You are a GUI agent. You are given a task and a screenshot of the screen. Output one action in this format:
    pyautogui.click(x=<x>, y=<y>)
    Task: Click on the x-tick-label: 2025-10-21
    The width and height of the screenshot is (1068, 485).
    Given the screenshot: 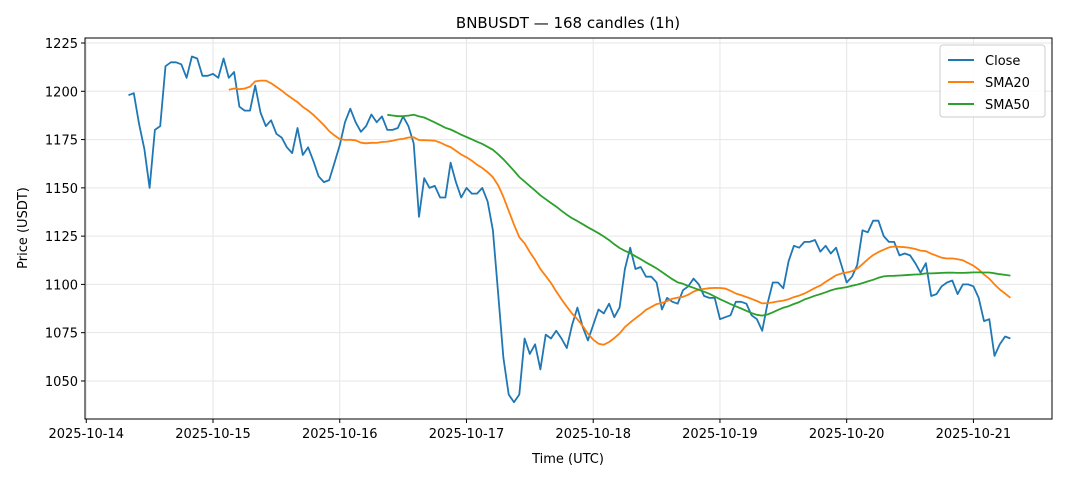 What is the action you would take?
    pyautogui.click(x=974, y=434)
    